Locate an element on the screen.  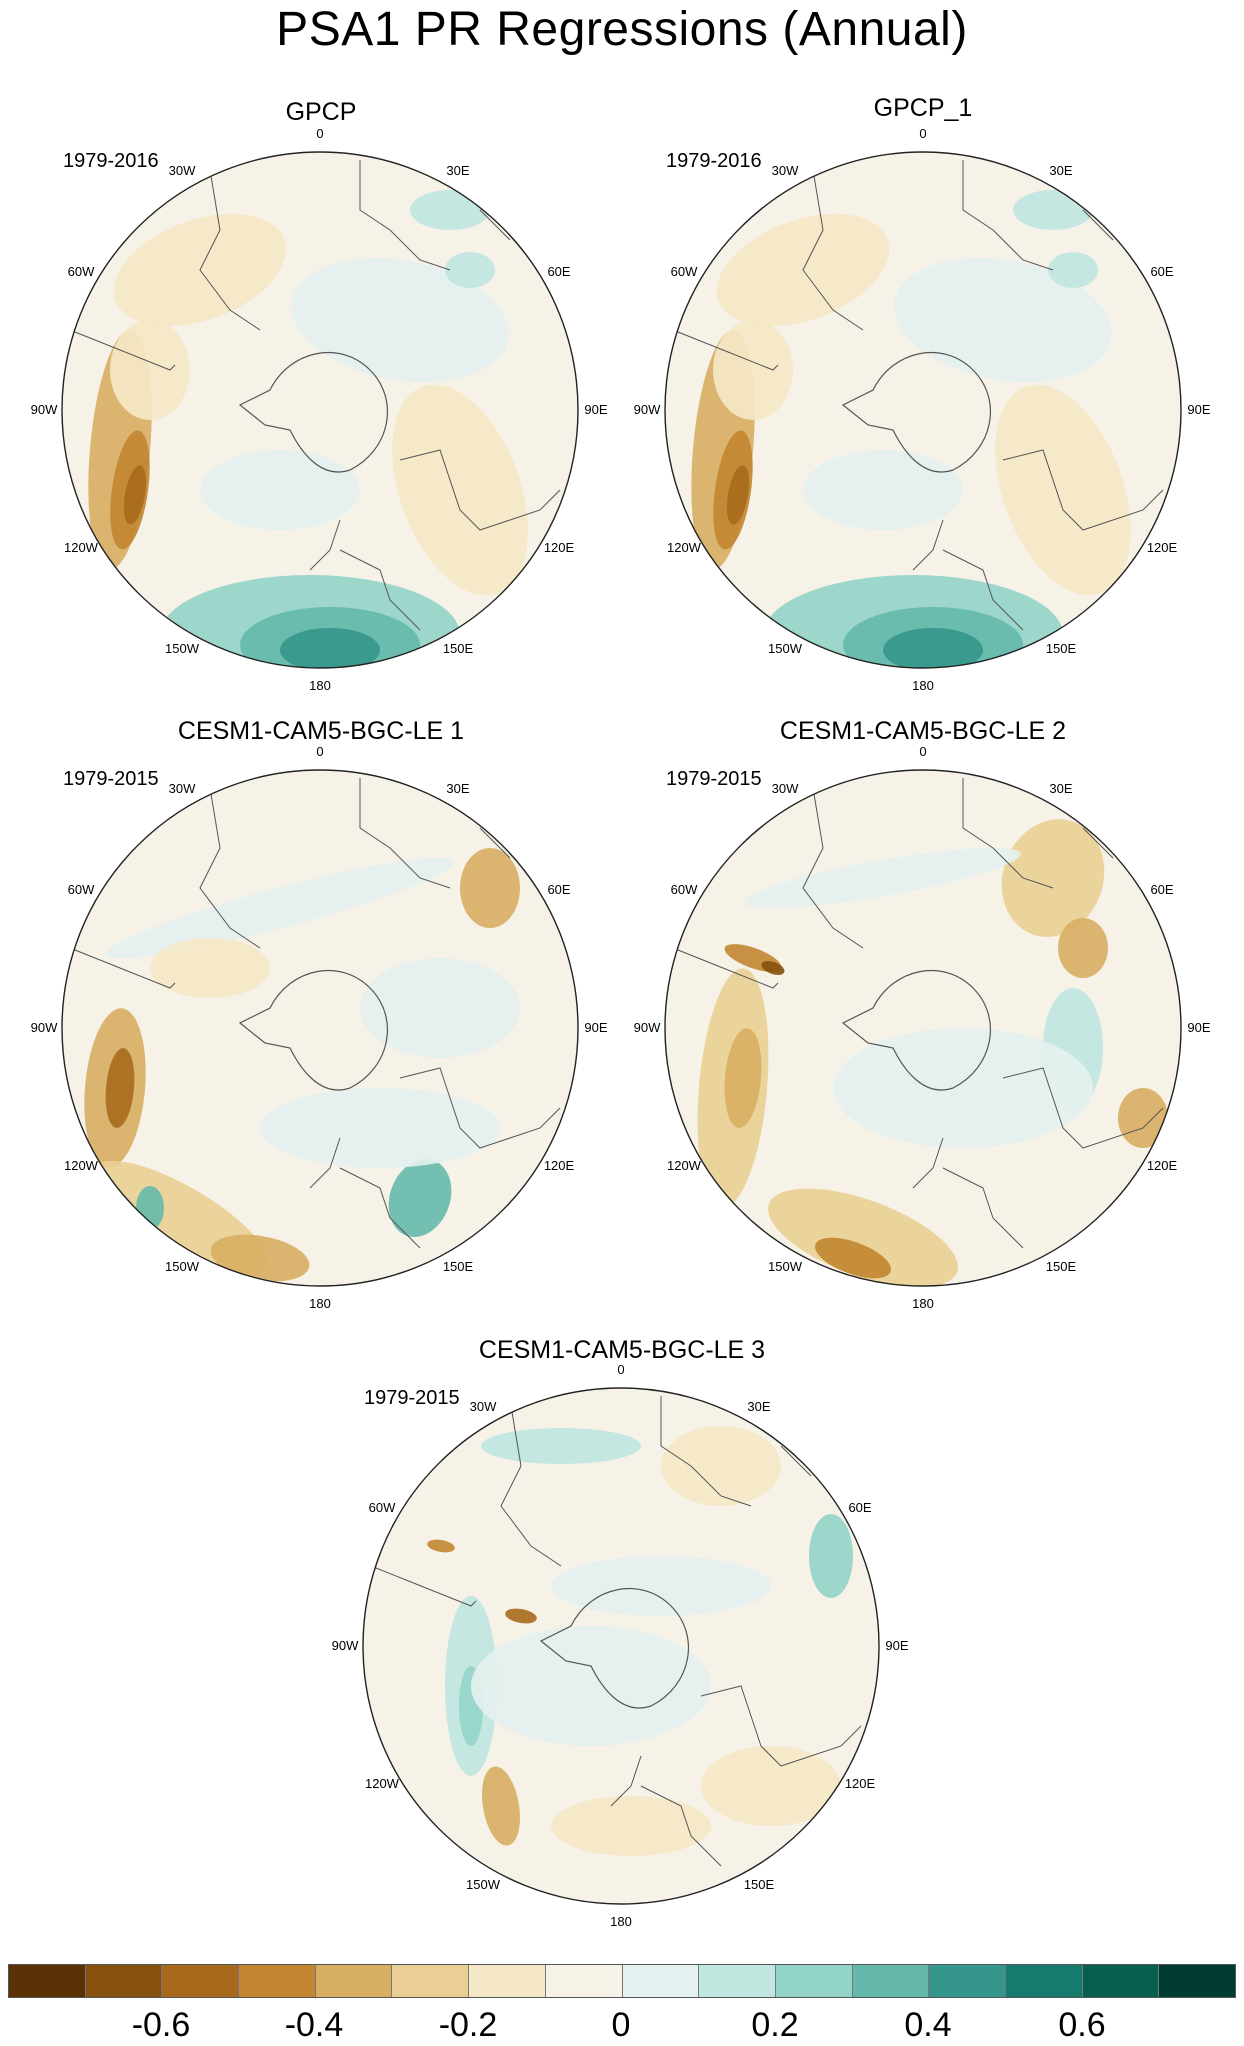
polar-map-cesm-1: 0 30E 60E 90E 120E 150E 180 150W 120W 90W 60W 30W is located at coordinates (319, 1027).